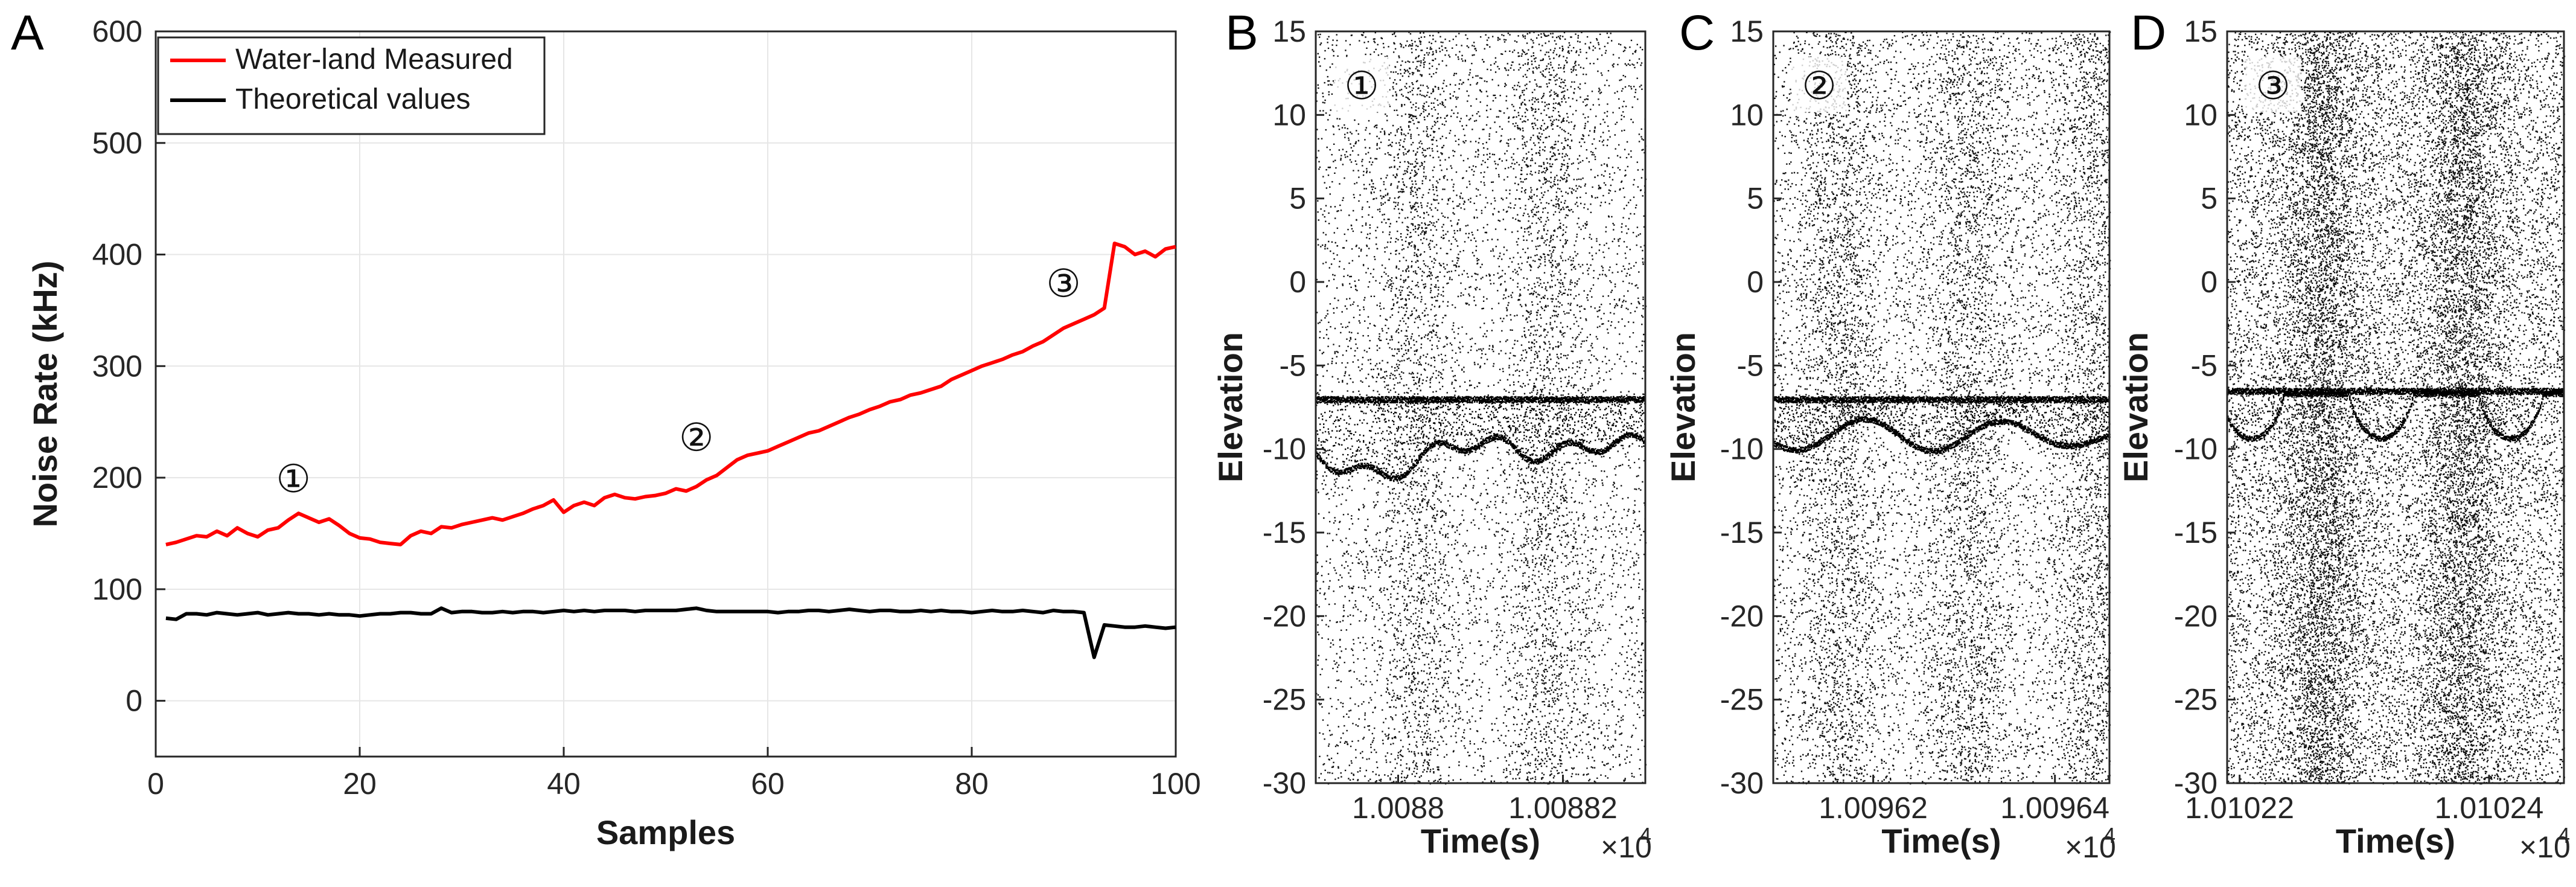 The image size is (2576, 887). I want to click on y-tick-label: 200, so click(117, 478).